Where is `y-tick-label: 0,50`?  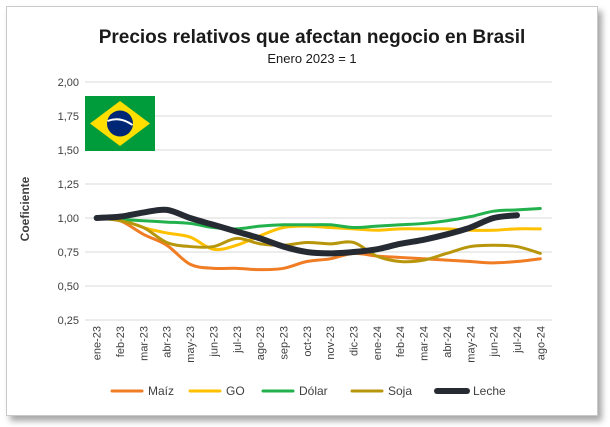 y-tick-label: 0,50 is located at coordinates (68, 287).